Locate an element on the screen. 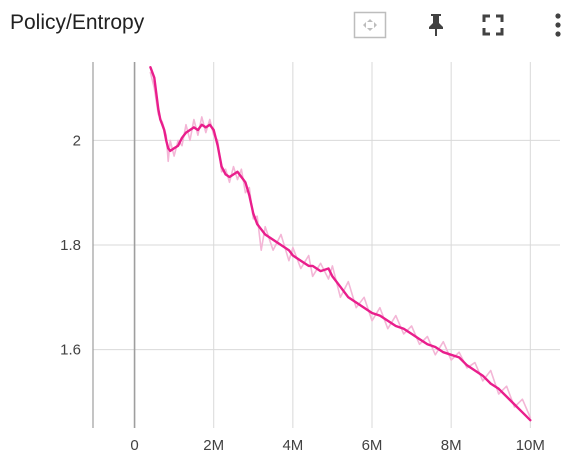  more-vert-icon is located at coordinates (558, 25).